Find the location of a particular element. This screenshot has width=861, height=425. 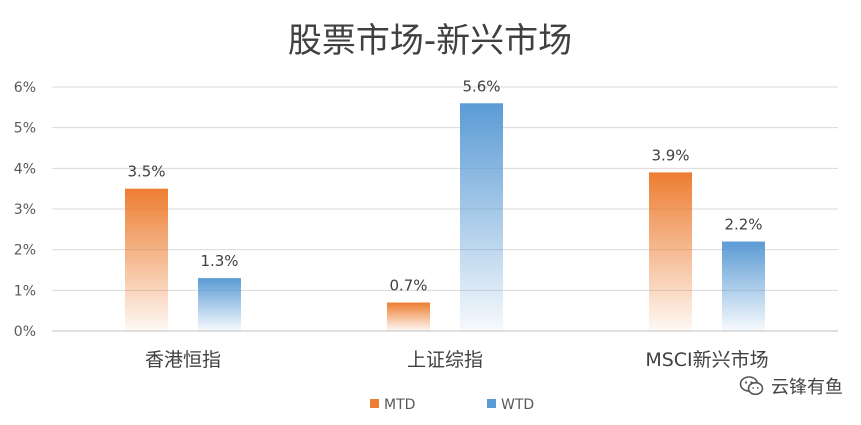

data-label: 3.9% is located at coordinates (670, 155).